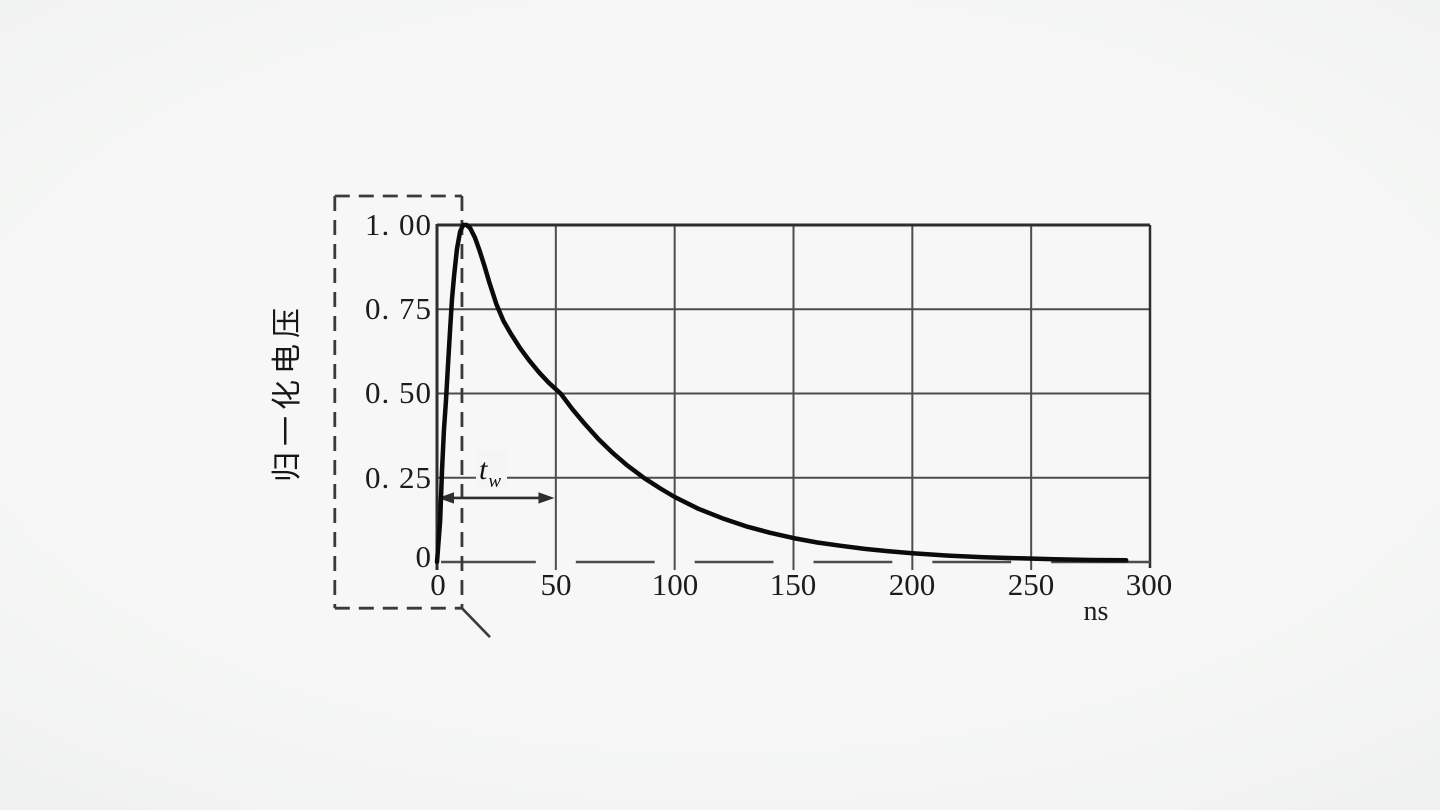  Describe the element at coordinates (476, 623) in the screenshot. I see `callout-pointer-line` at that location.